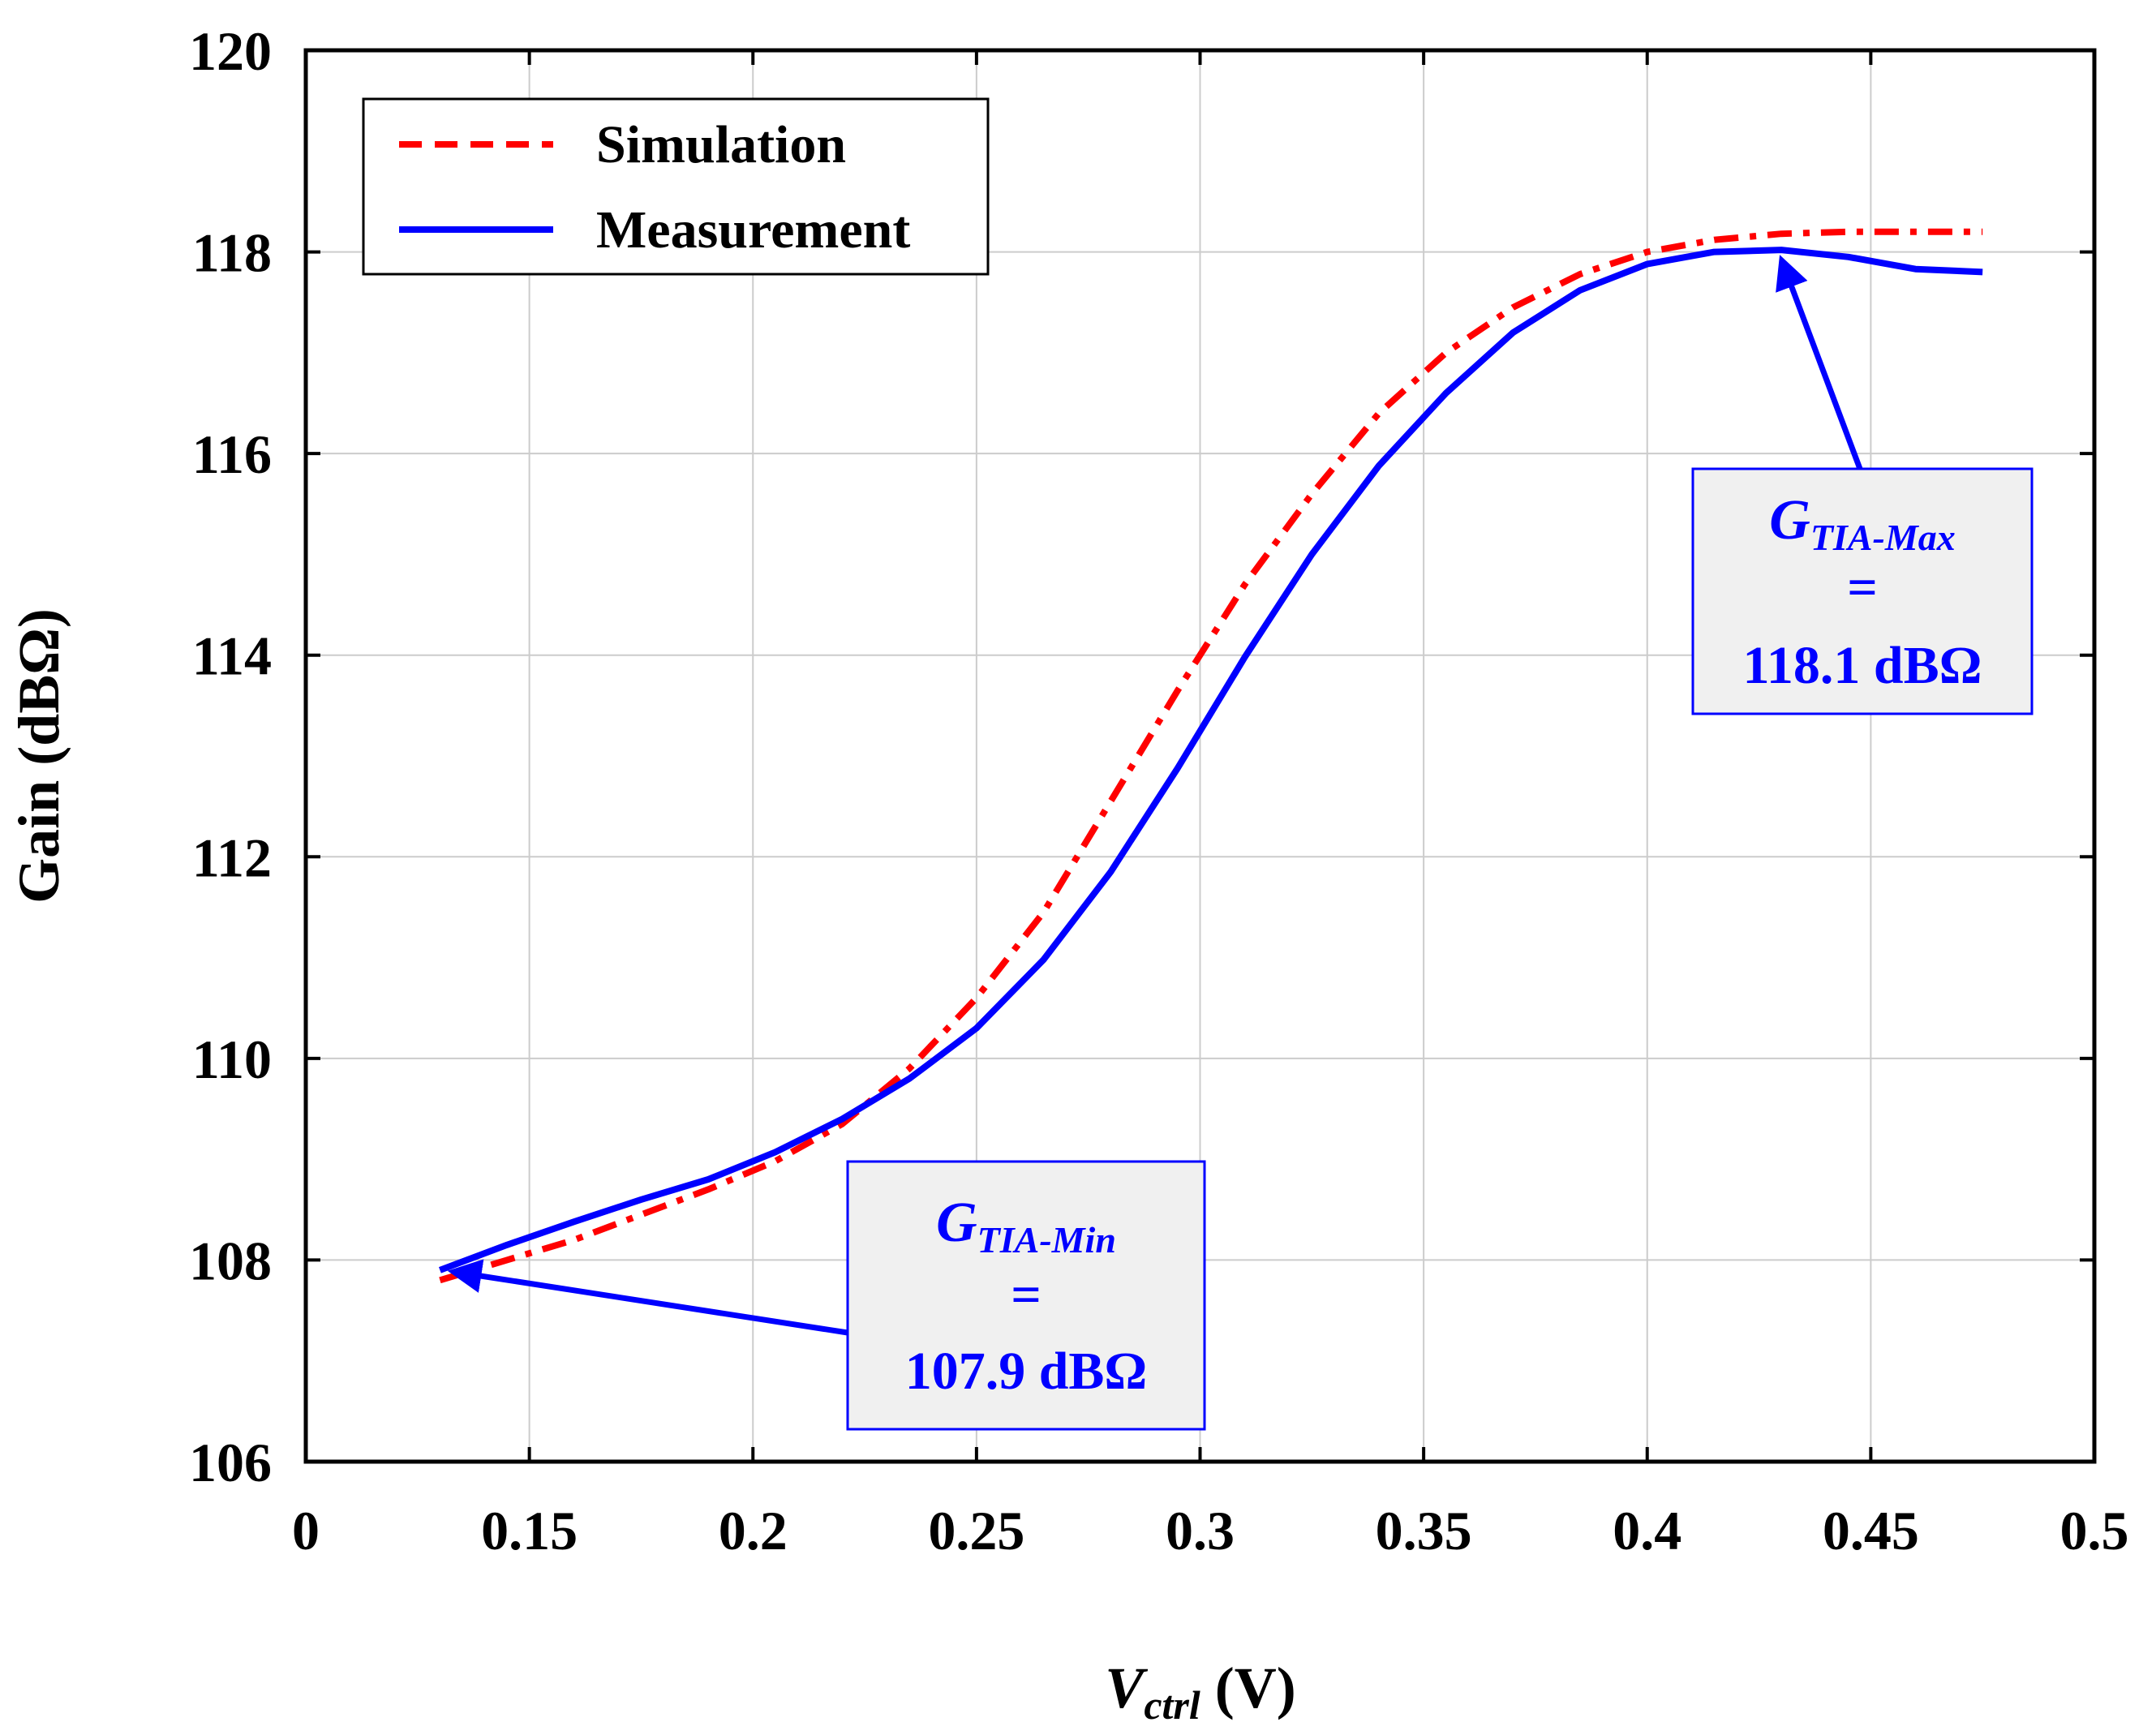 Image resolution: width=2156 pixels, height=1735 pixels. What do you see at coordinates (753, 1530) in the screenshot?
I see `x-tick-label: 0.2` at bounding box center [753, 1530].